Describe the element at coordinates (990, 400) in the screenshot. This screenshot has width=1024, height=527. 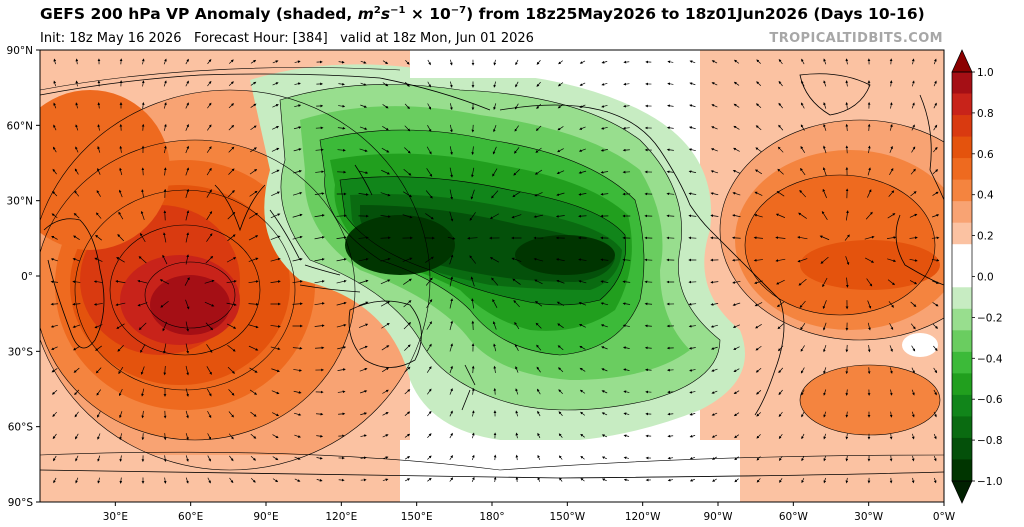
I see `colorbar-tick-label: −0.6` at that location.